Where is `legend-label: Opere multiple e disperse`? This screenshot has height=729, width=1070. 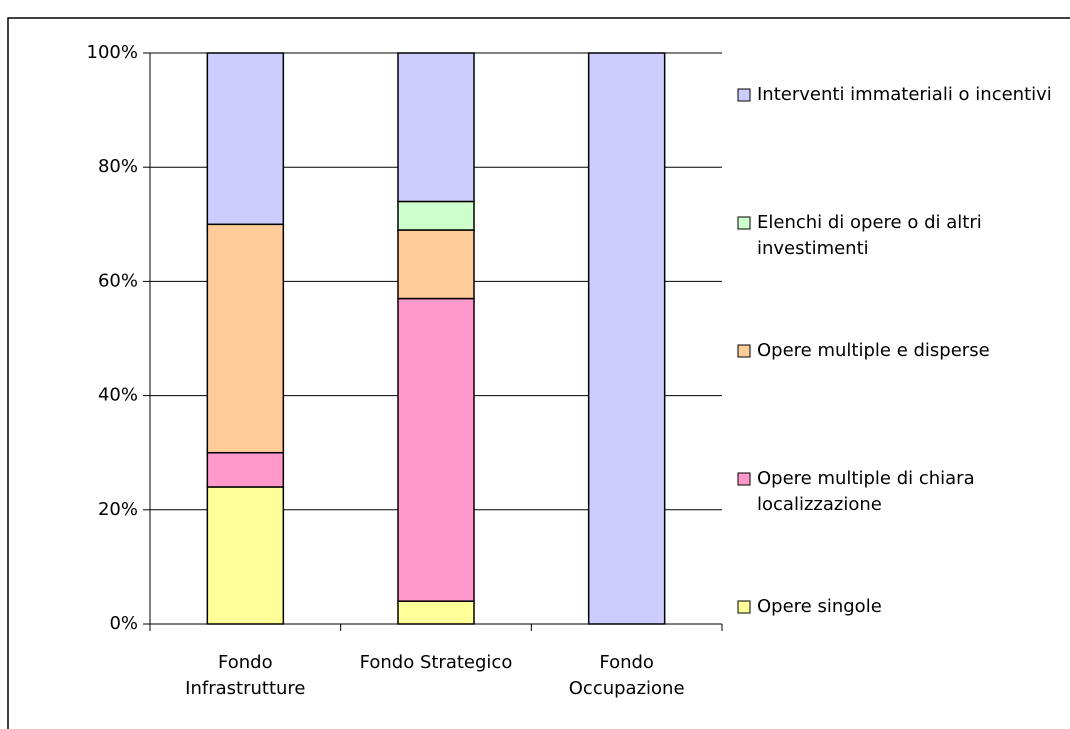
legend-label: Opere multiple e disperse is located at coordinates (873, 350).